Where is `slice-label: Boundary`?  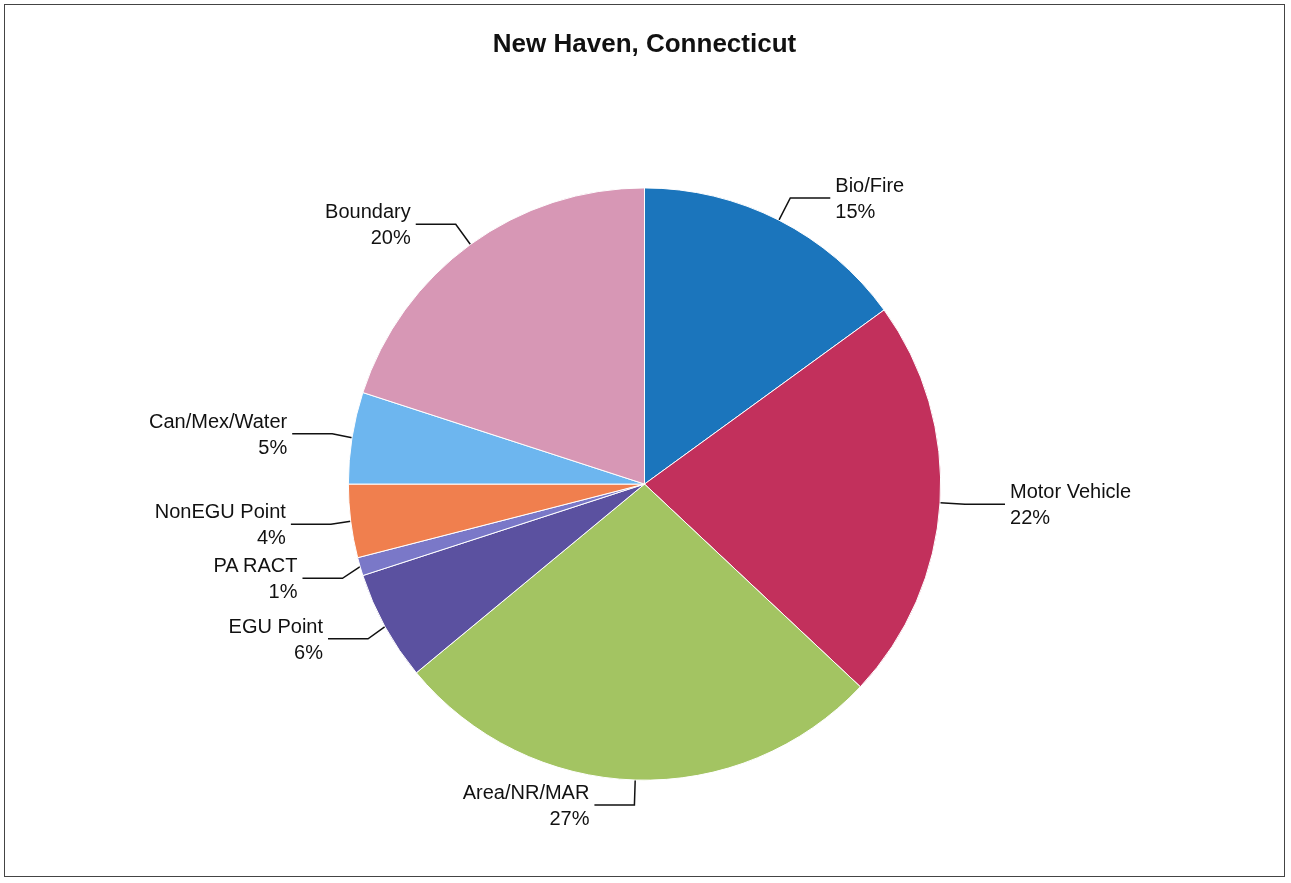
slice-label: Boundary is located at coordinates (368, 211).